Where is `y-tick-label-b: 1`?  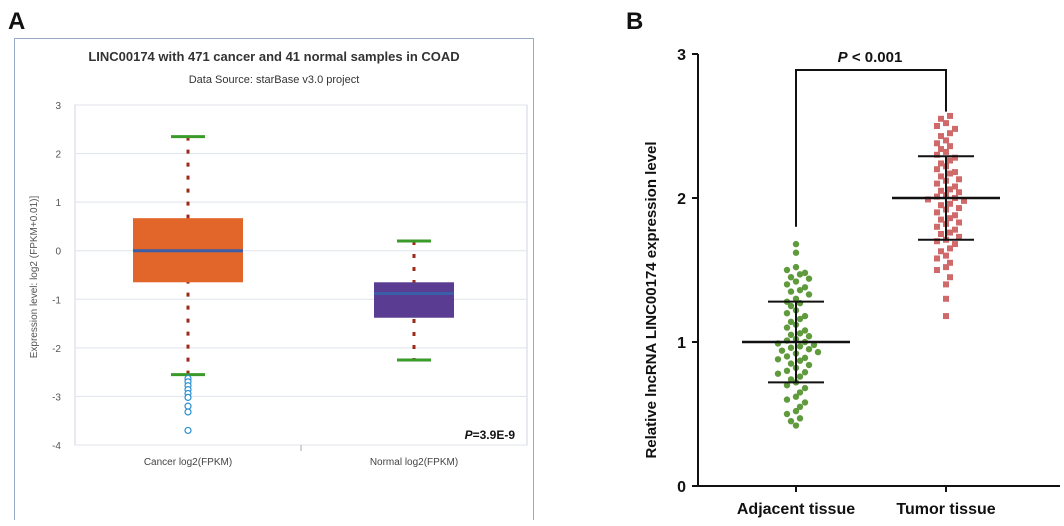
y-tick-label-b: 1 is located at coordinates (681, 343).